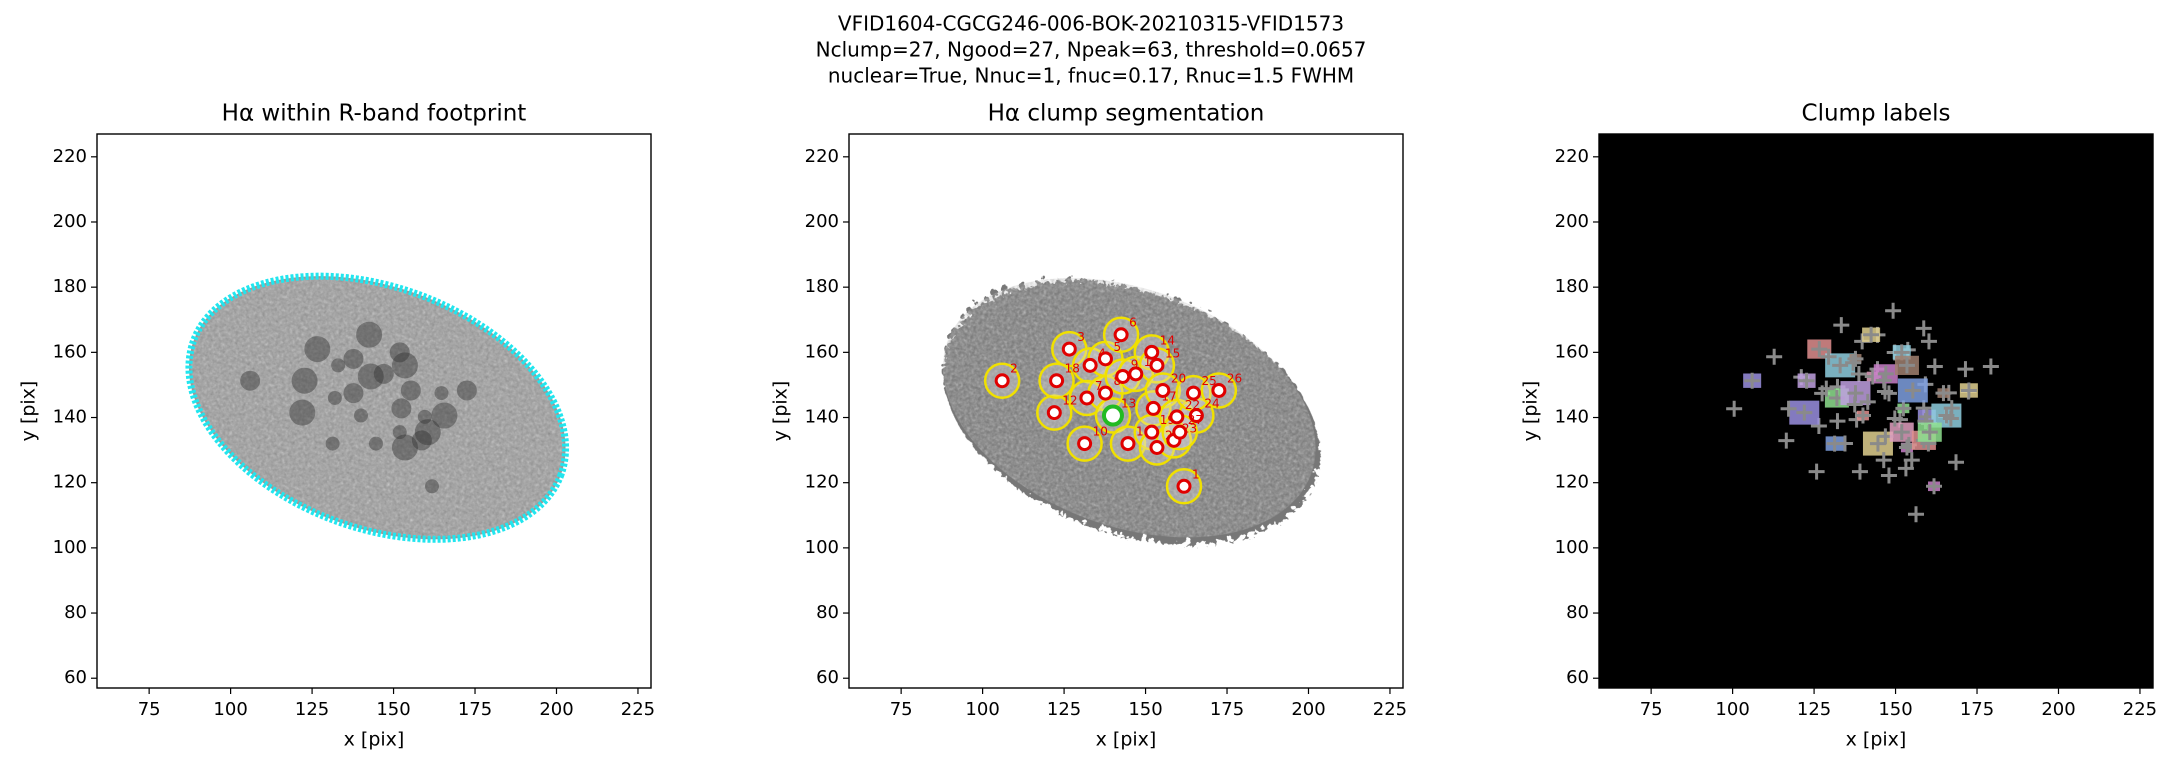 The image size is (2182, 771). Describe the element at coordinates (1126, 740) in the screenshot. I see `x-axis-label: x [pix]` at that location.